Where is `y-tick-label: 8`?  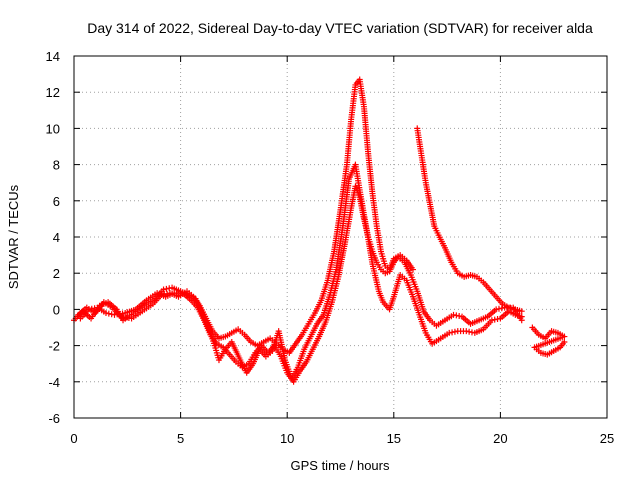
y-tick-label: 8 is located at coordinates (56, 165).